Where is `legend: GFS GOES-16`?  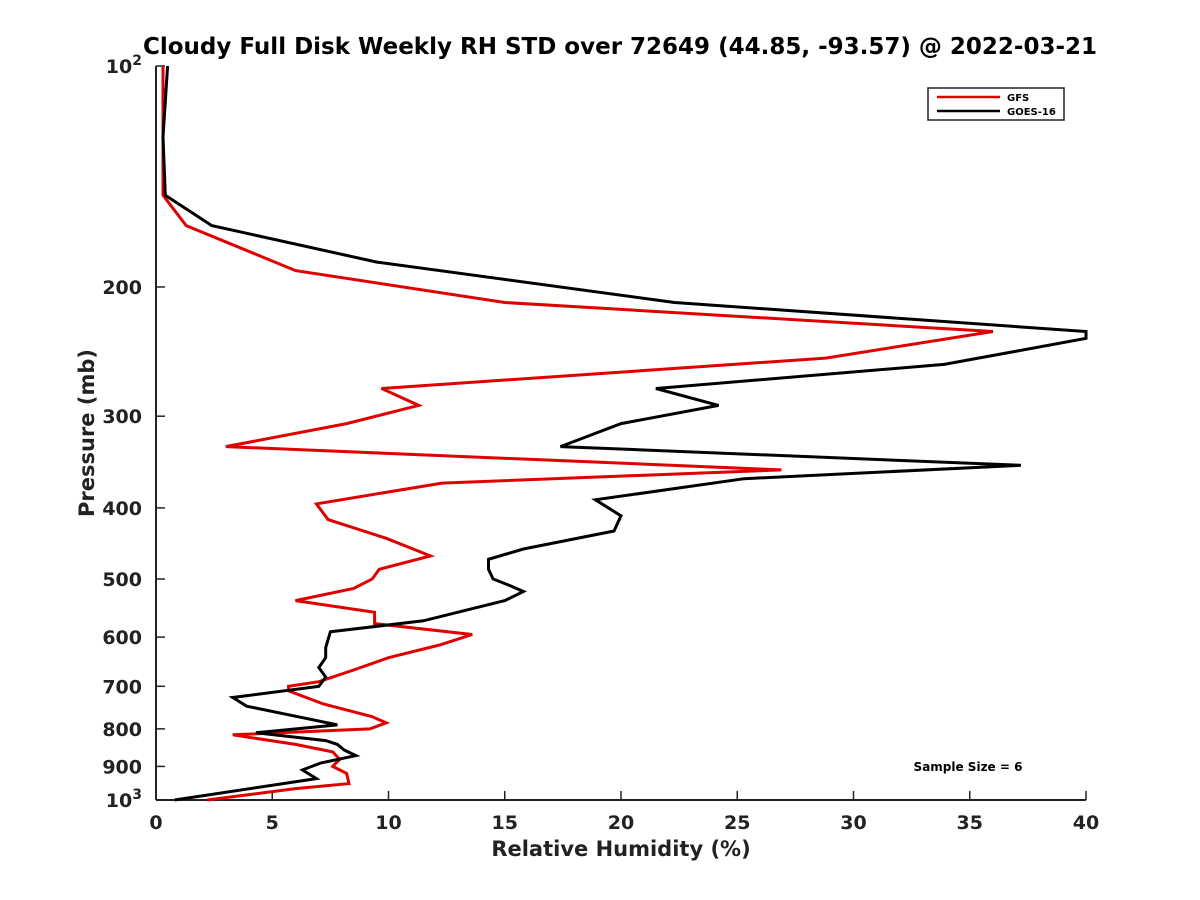
legend: GFS GOES-16 is located at coordinates (996, 104).